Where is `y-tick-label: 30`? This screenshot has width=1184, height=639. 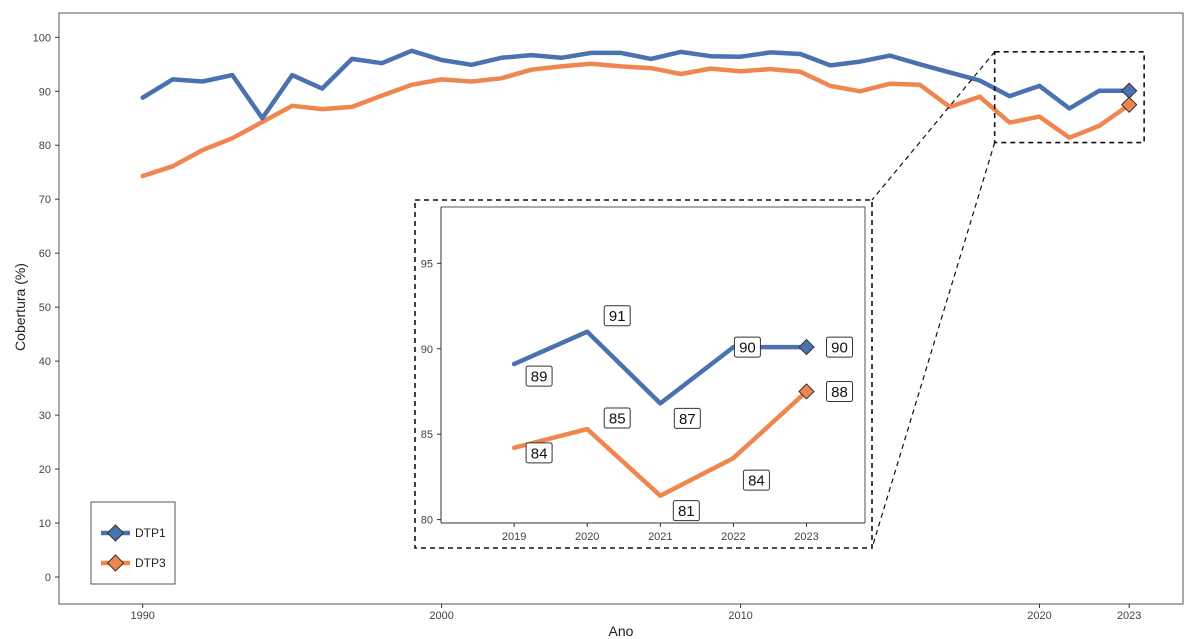
y-tick-label: 30 is located at coordinates (45, 416).